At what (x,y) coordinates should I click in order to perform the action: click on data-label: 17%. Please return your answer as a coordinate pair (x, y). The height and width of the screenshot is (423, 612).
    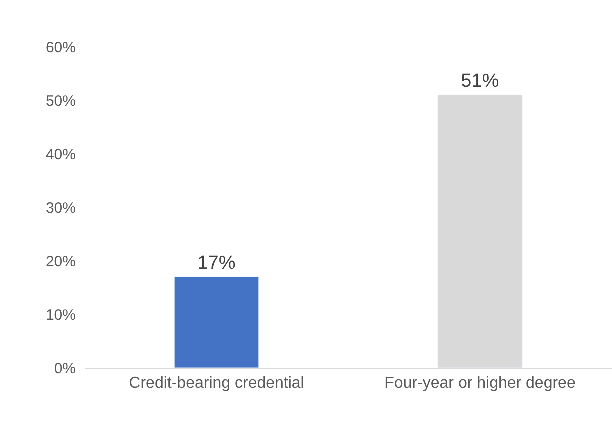
    Looking at the image, I should click on (217, 263).